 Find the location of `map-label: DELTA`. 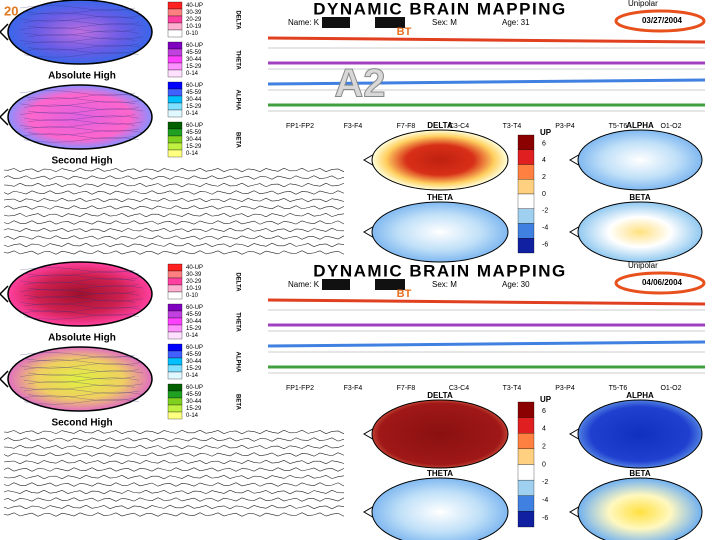

map-label: DELTA is located at coordinates (440, 395).